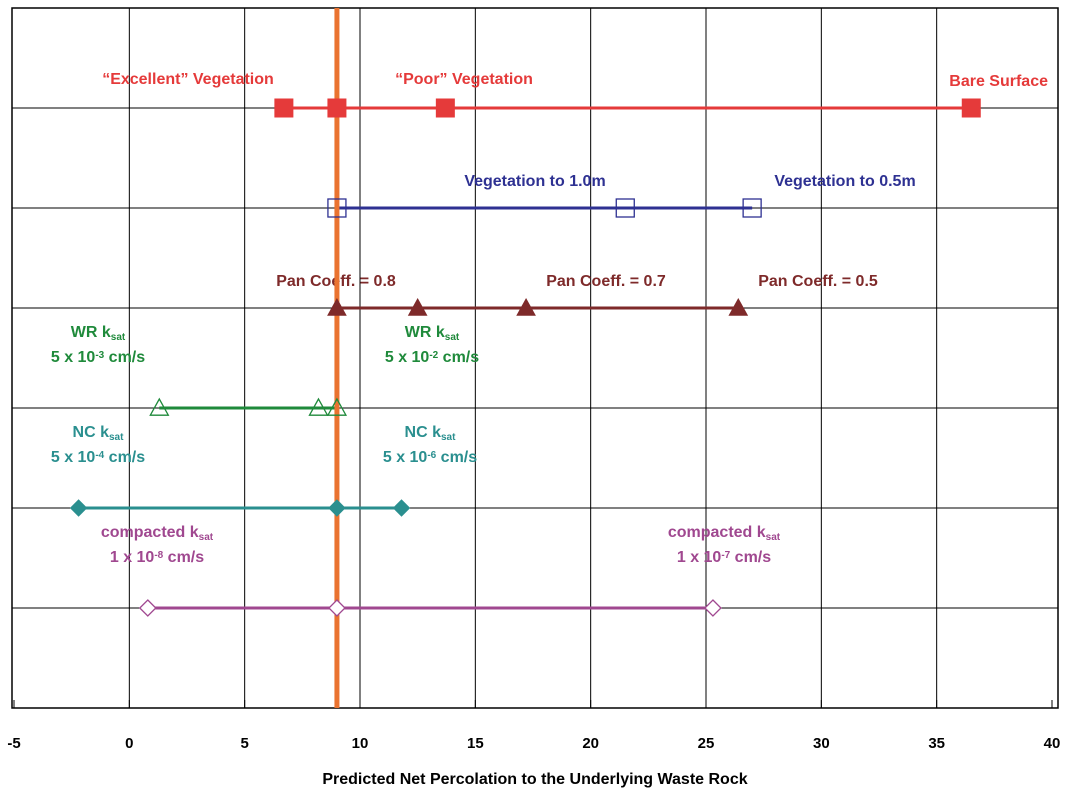 The height and width of the screenshot is (791, 1072). Describe the element at coordinates (821, 743) in the screenshot. I see `x-tick-label: 30` at that location.